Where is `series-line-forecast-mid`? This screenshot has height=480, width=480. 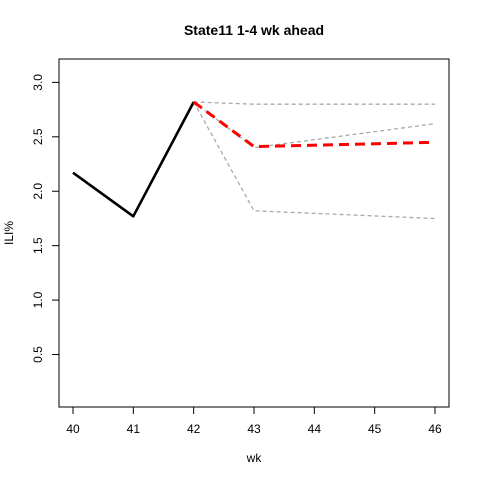
series-line-forecast-mid is located at coordinates (314, 125).